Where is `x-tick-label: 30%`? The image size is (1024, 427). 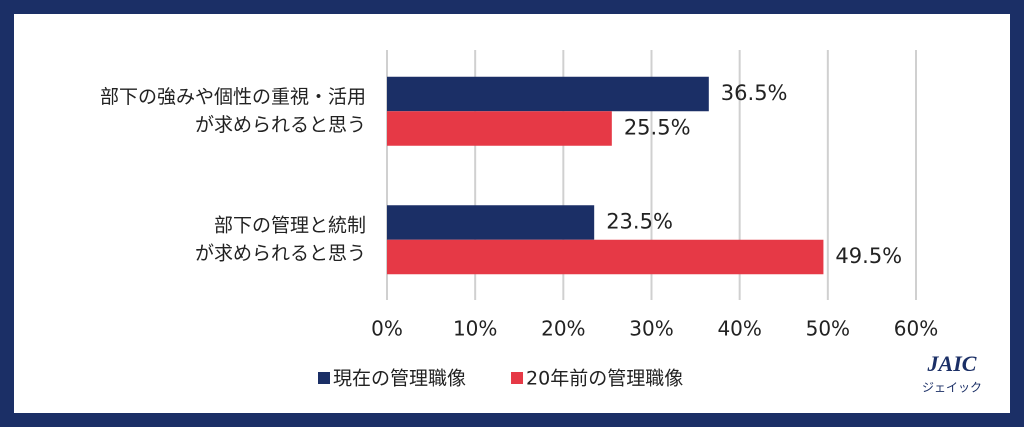 x-tick-label: 30% is located at coordinates (651, 329).